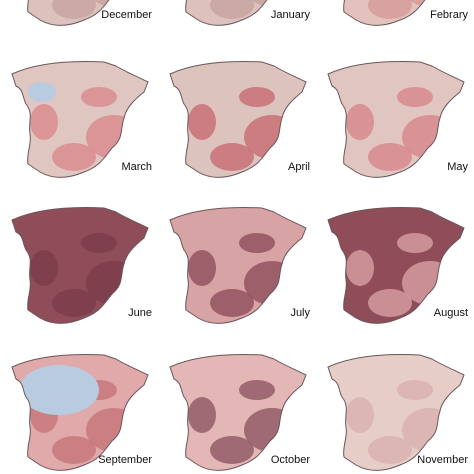 Image resolution: width=474 pixels, height=474 pixels. Describe the element at coordinates (125, 460) in the screenshot. I see `month-label: September` at that location.